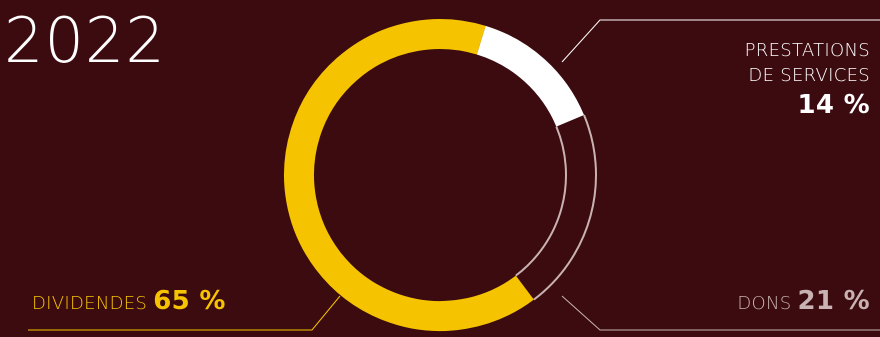 Image resolution: width=880 pixels, height=337 pixels. I want to click on slice-prestations-de-services, so click(530, 76).